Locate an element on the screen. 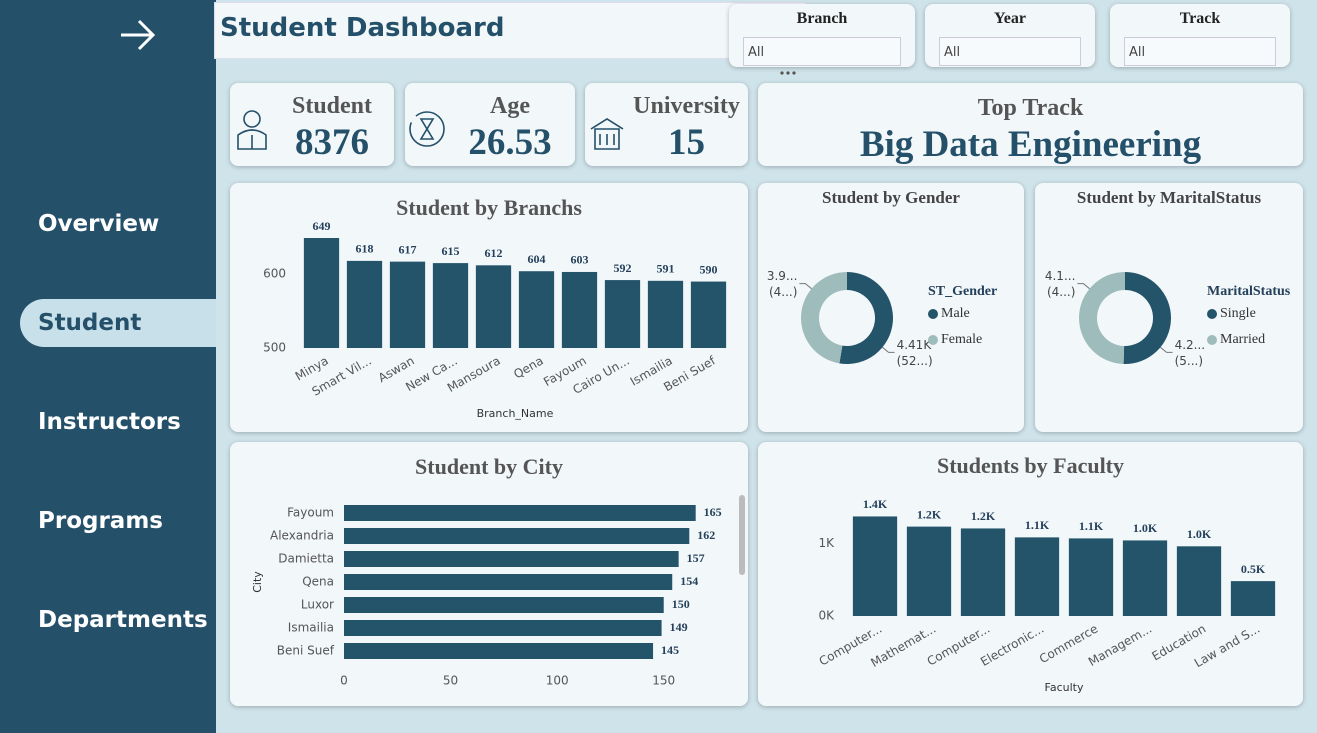  arrow-head is located at coordinates (146, 35).